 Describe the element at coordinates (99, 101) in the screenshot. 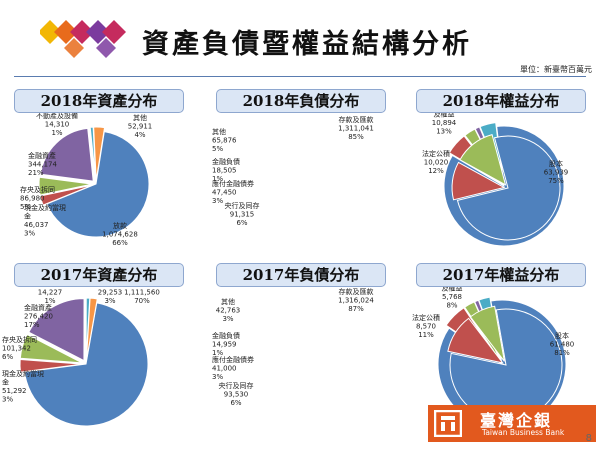

I see `chart-title: 2018年資產分布` at that location.